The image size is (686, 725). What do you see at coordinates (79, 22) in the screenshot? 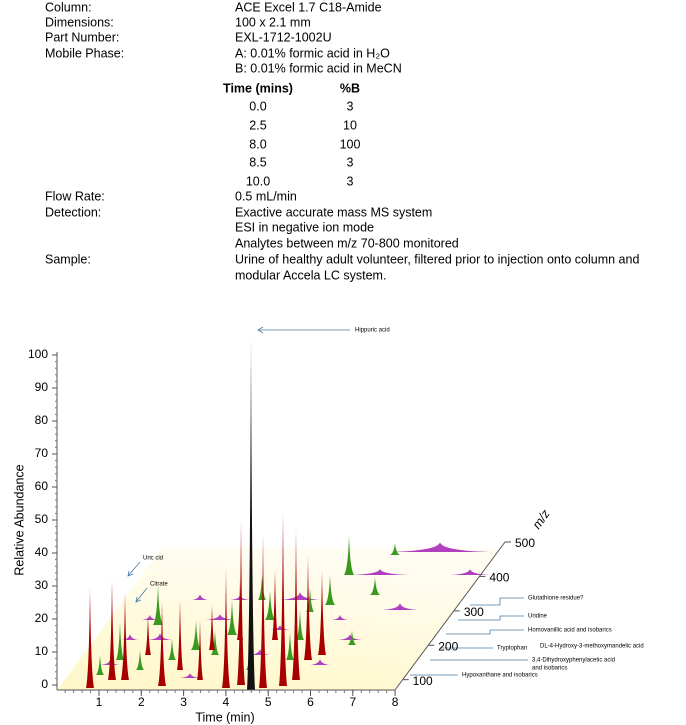
I see `spec-label: Dimensions:` at bounding box center [79, 22].